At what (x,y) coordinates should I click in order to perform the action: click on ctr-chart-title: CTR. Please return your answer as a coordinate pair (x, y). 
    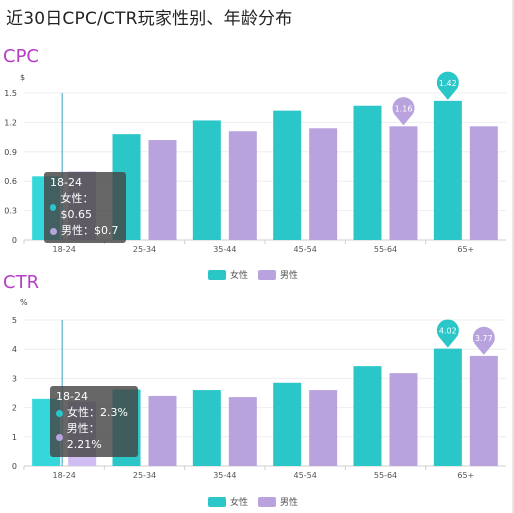
    Looking at the image, I should click on (21, 282).